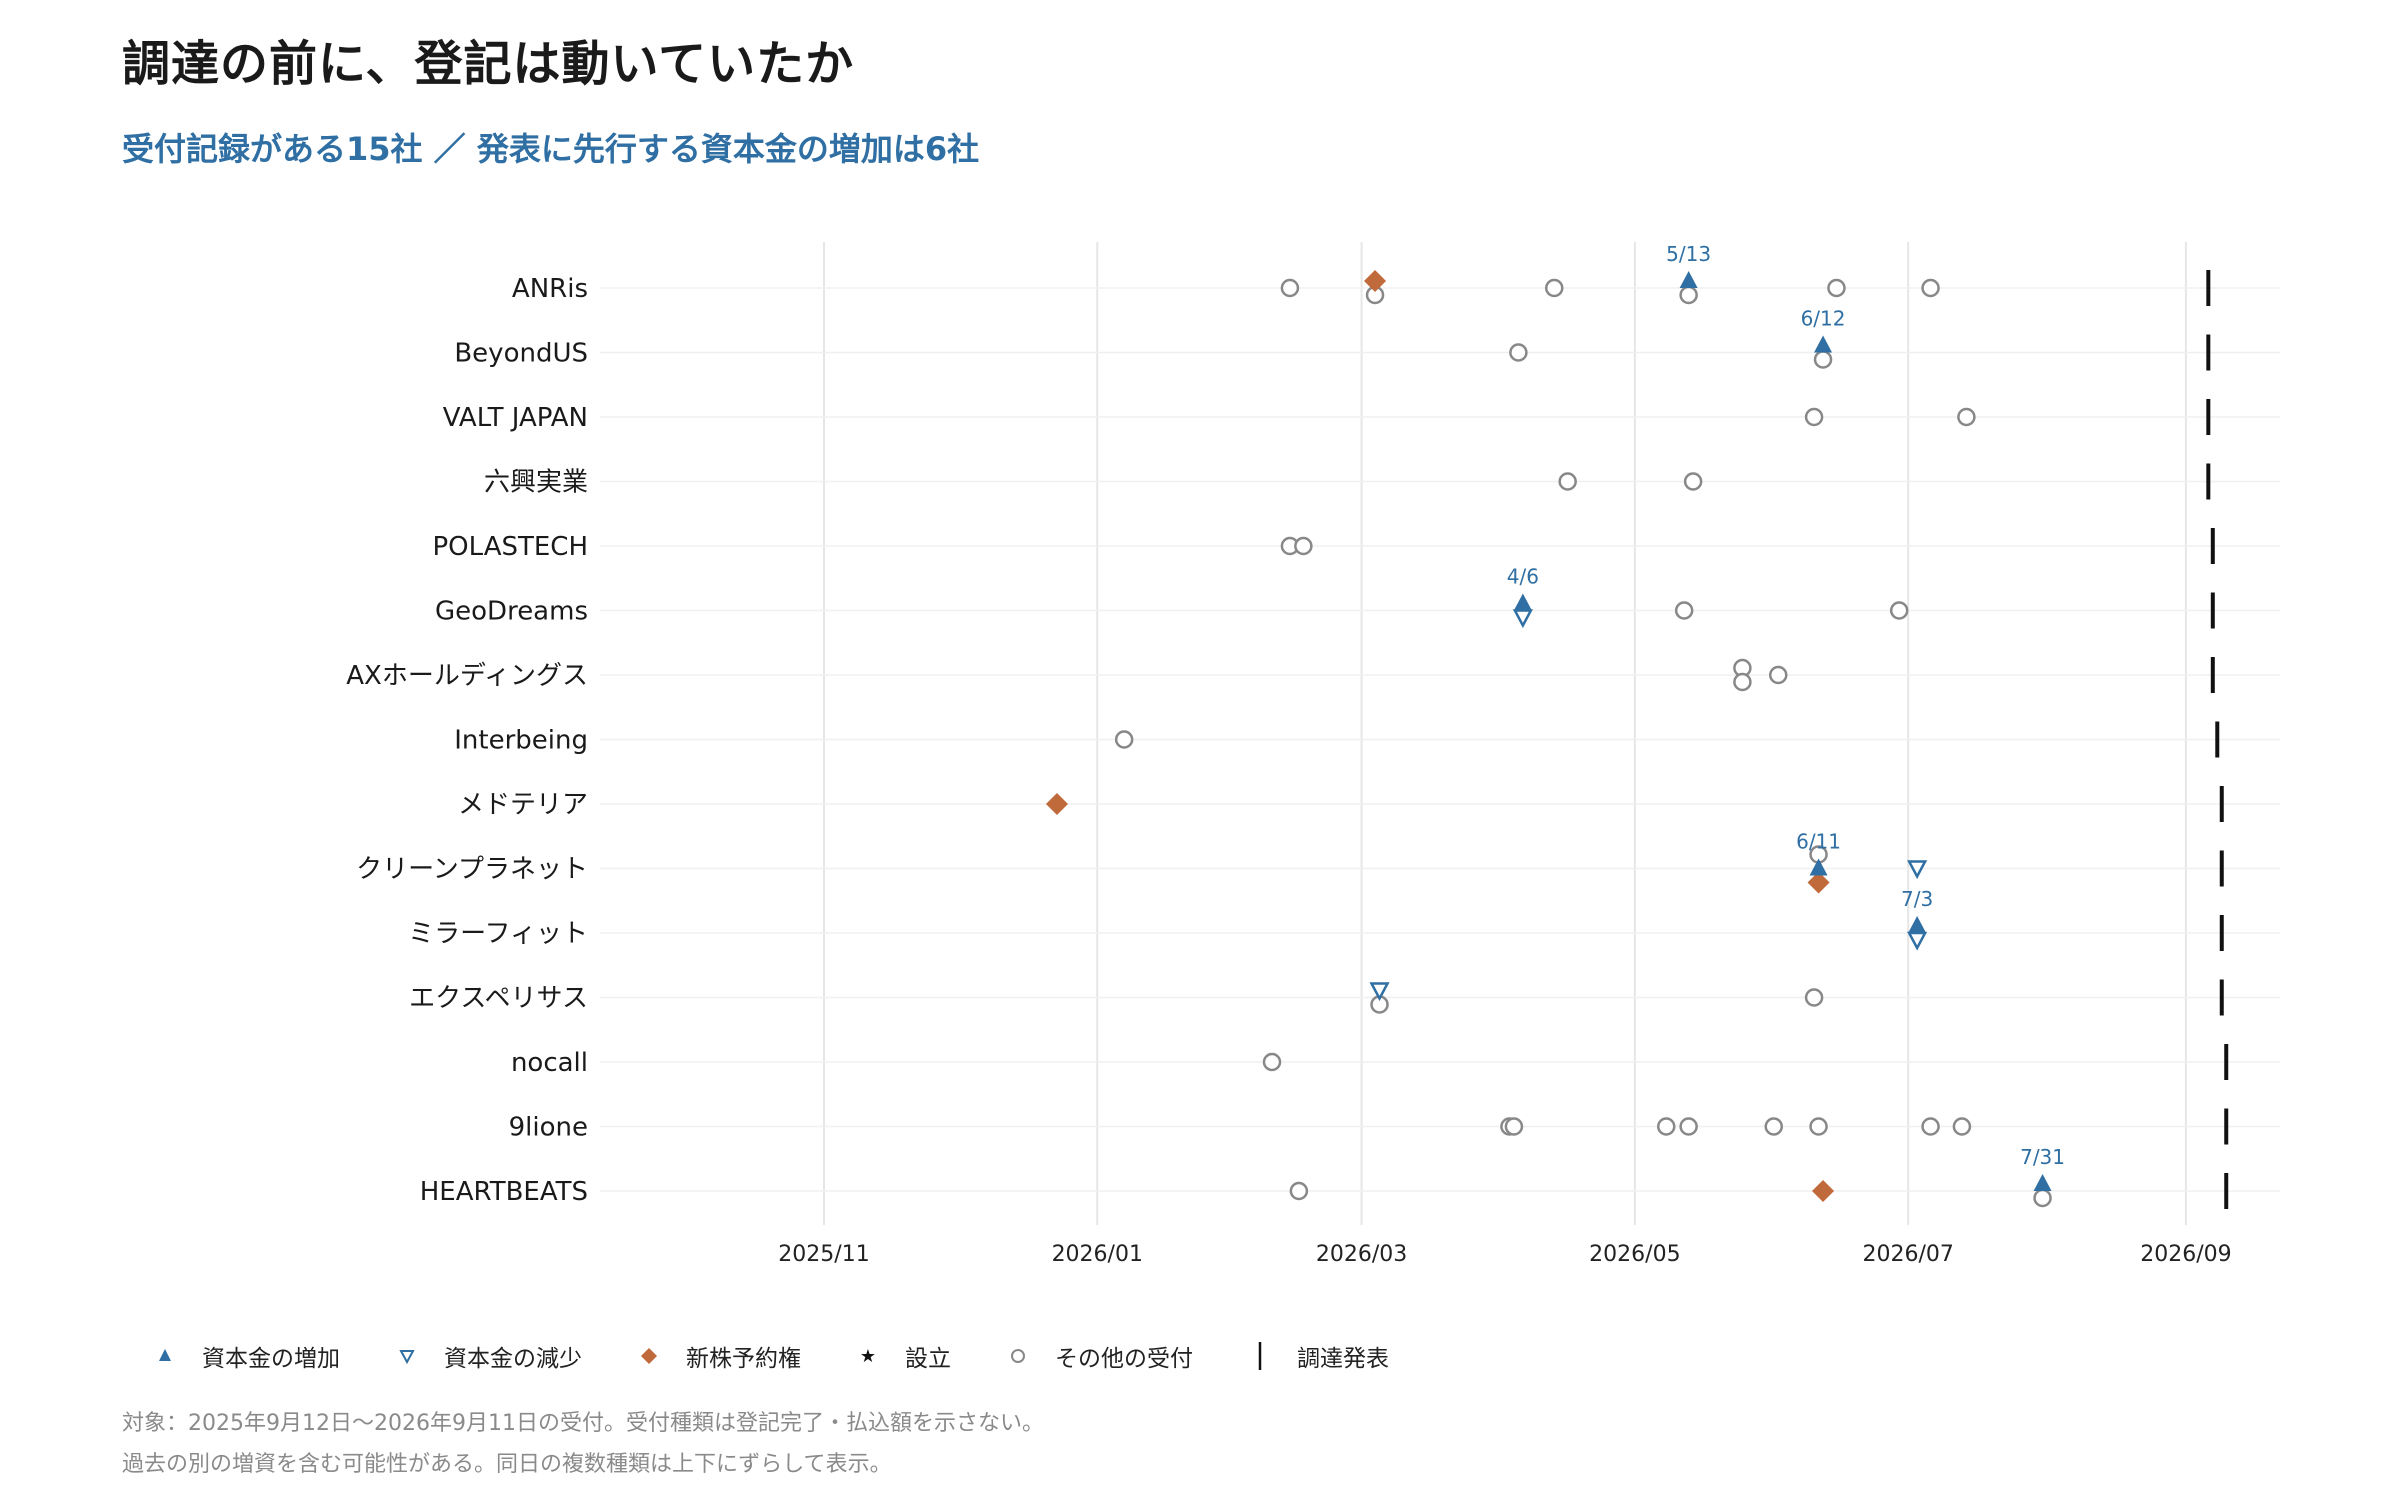 This screenshot has height=1500, width=2400. Describe the element at coordinates (1861, 597) in the screenshot. I see `company-row-events: 4/6` at that location.